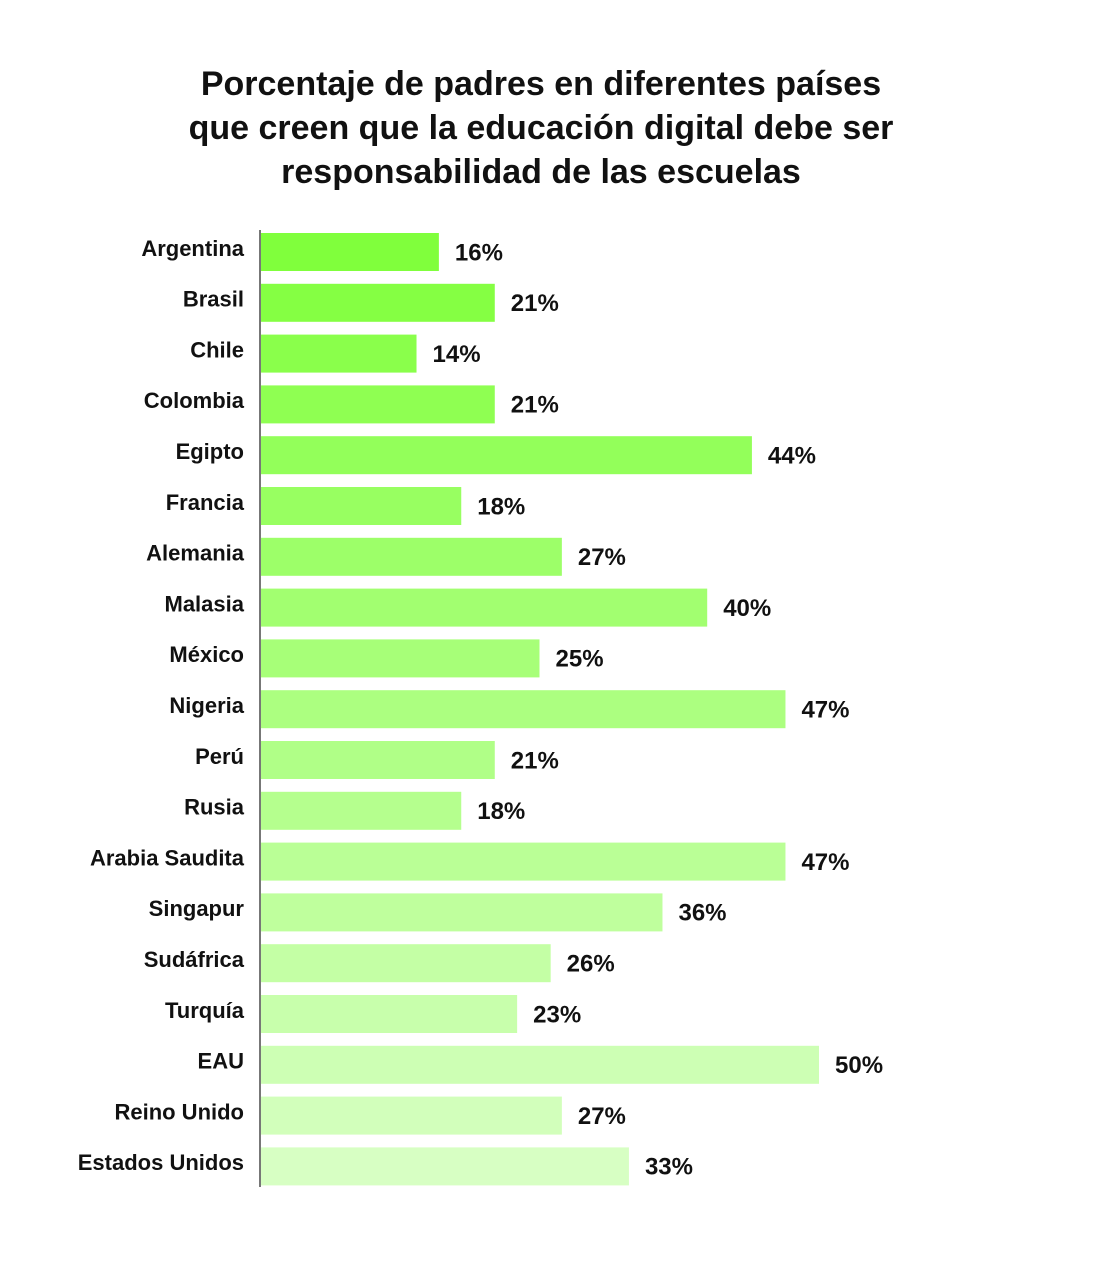 Image resolution: width=1100 pixels, height=1283 pixels. Describe the element at coordinates (161, 1162) in the screenshot. I see `category-label: Estados Unidos` at that location.